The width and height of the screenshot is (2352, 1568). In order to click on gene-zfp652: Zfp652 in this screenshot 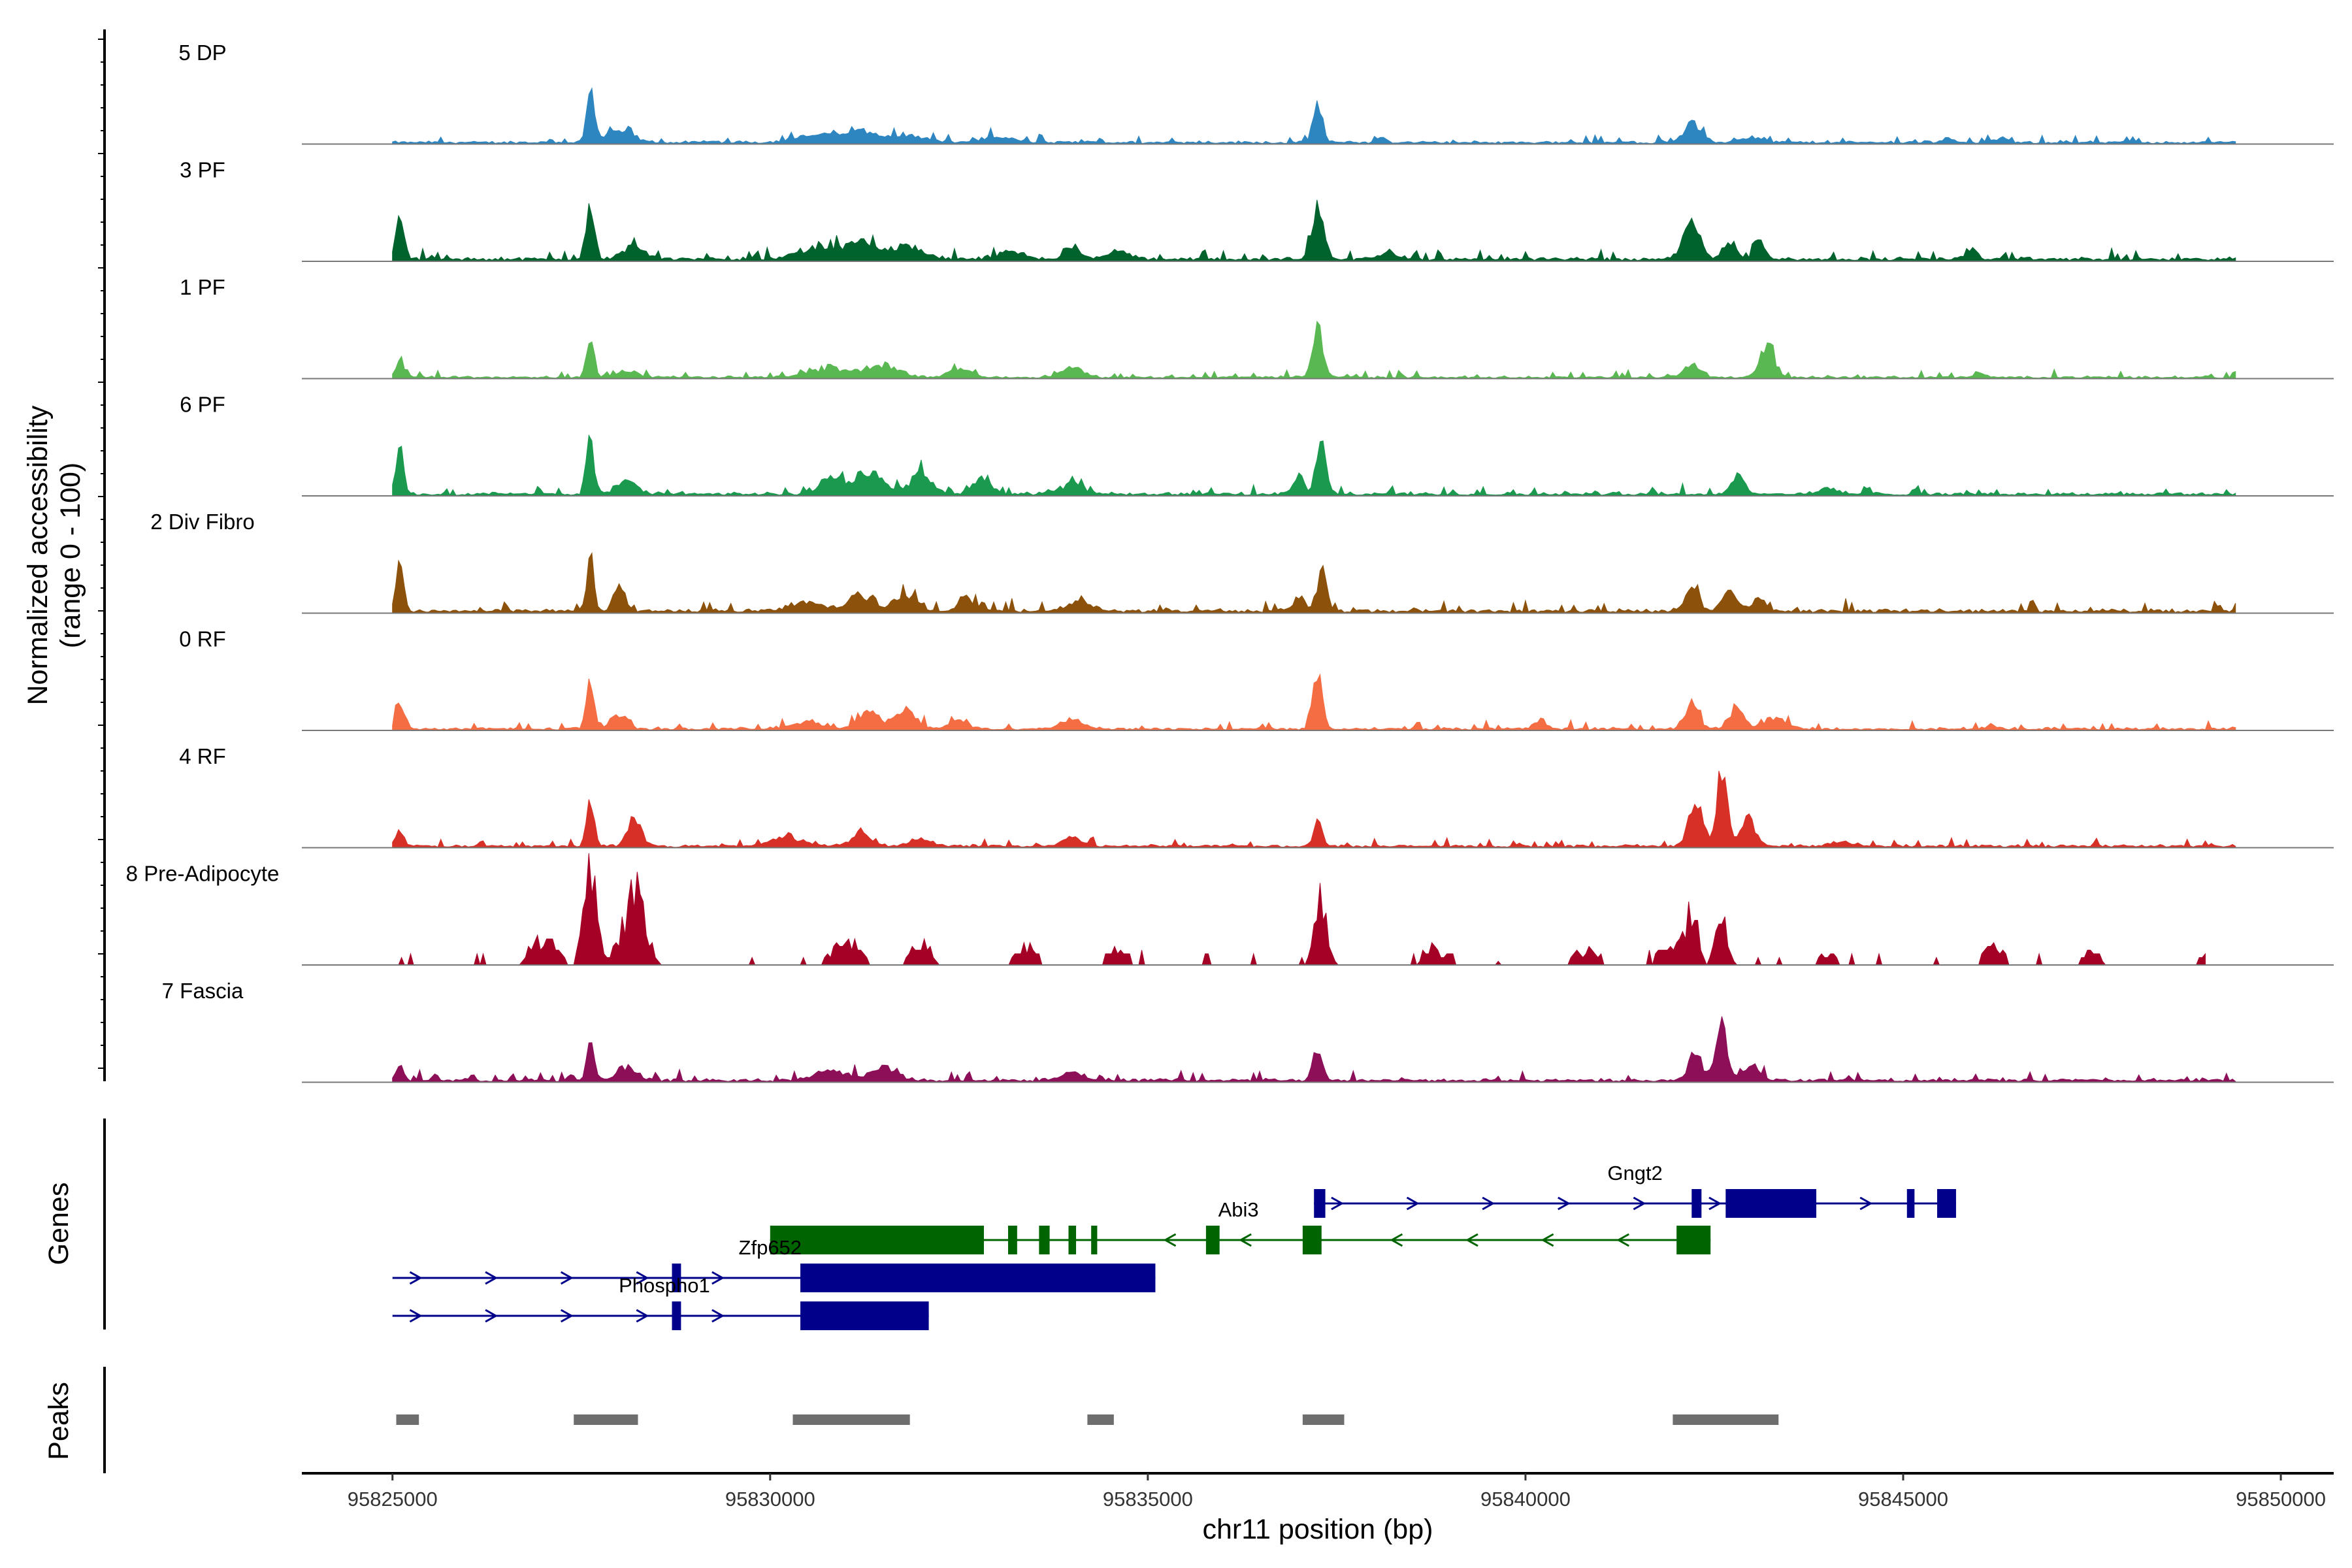, I will do `click(774, 1264)`.